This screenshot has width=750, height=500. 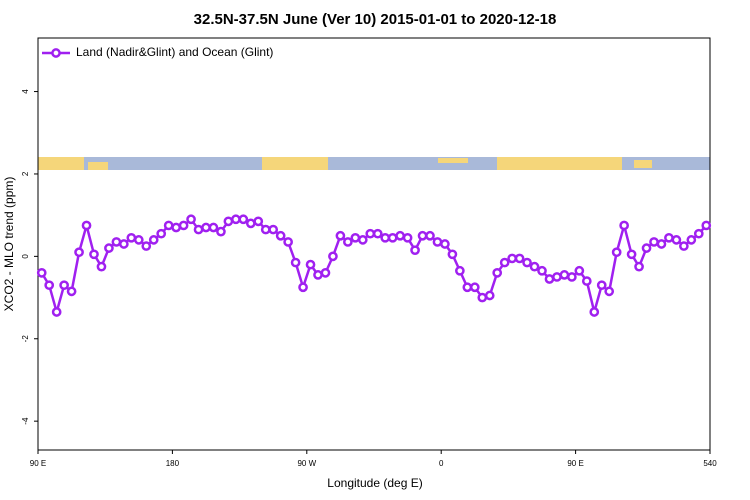 I want to click on map-band, so click(x=374, y=163).